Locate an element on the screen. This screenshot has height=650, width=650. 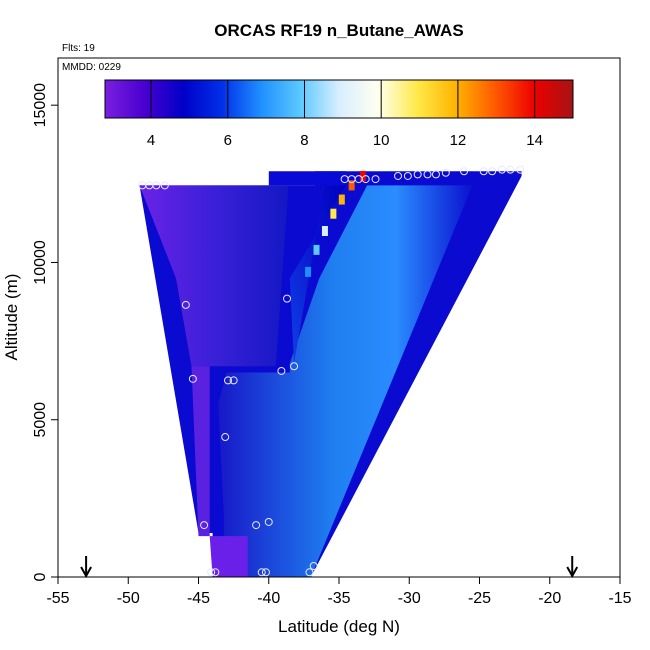
flights-label: Flts: 19 is located at coordinates (78, 48).